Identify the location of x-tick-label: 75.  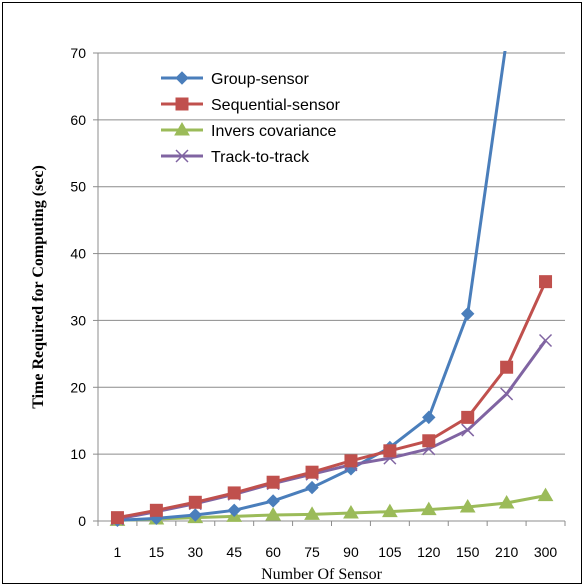
(312, 552).